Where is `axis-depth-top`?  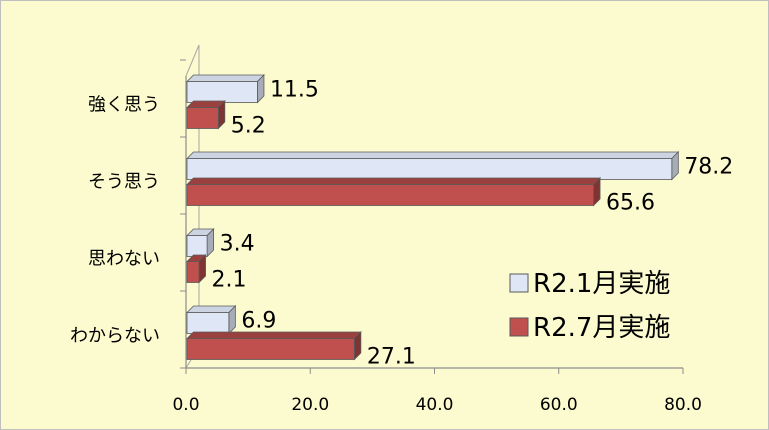
axis-depth-top is located at coordinates (192, 60).